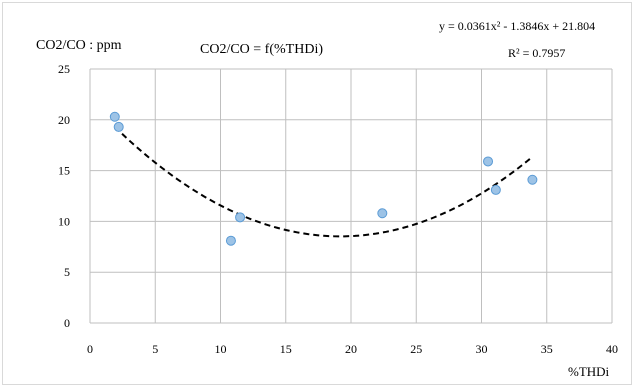  Describe the element at coordinates (221, 349) in the screenshot. I see `x-tick-label: 10` at that location.